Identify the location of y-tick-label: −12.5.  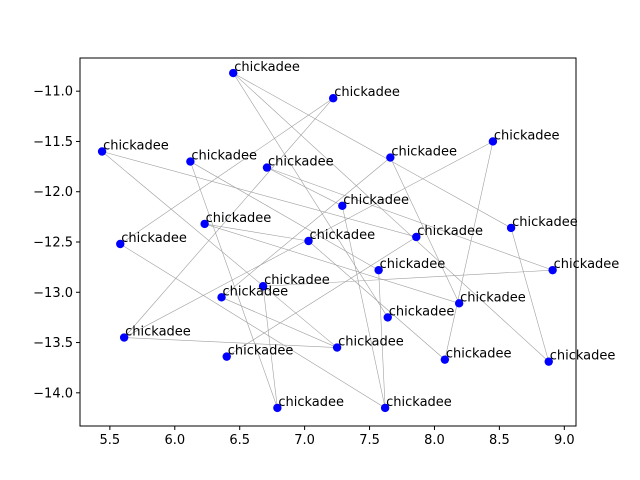
(53, 243).